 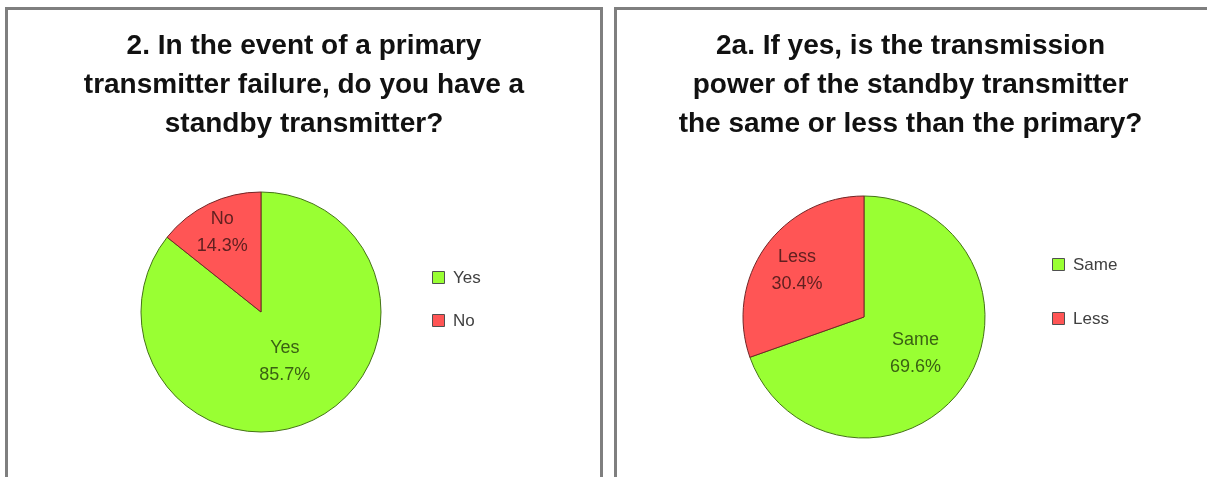 What do you see at coordinates (797, 282) in the screenshot?
I see `data-label: 30.4%` at bounding box center [797, 282].